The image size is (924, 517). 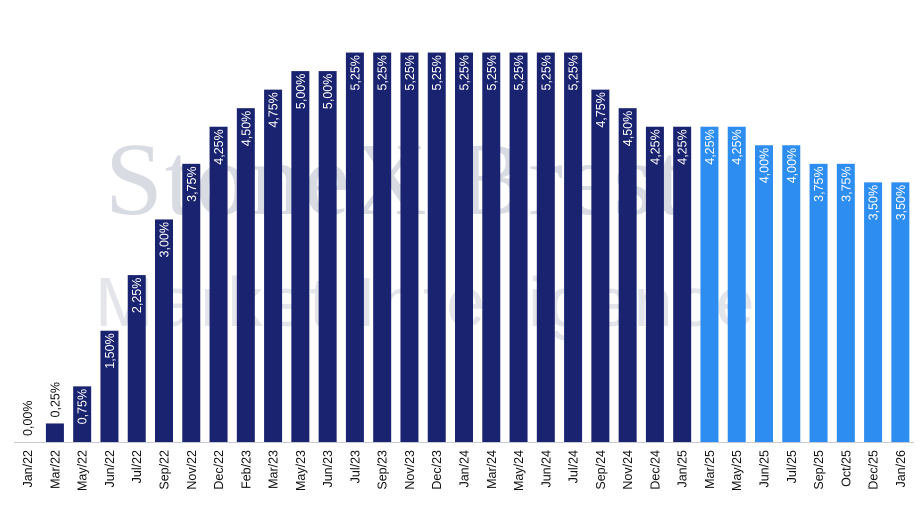 I want to click on x-tick-label: Jun/24, so click(x=546, y=469).